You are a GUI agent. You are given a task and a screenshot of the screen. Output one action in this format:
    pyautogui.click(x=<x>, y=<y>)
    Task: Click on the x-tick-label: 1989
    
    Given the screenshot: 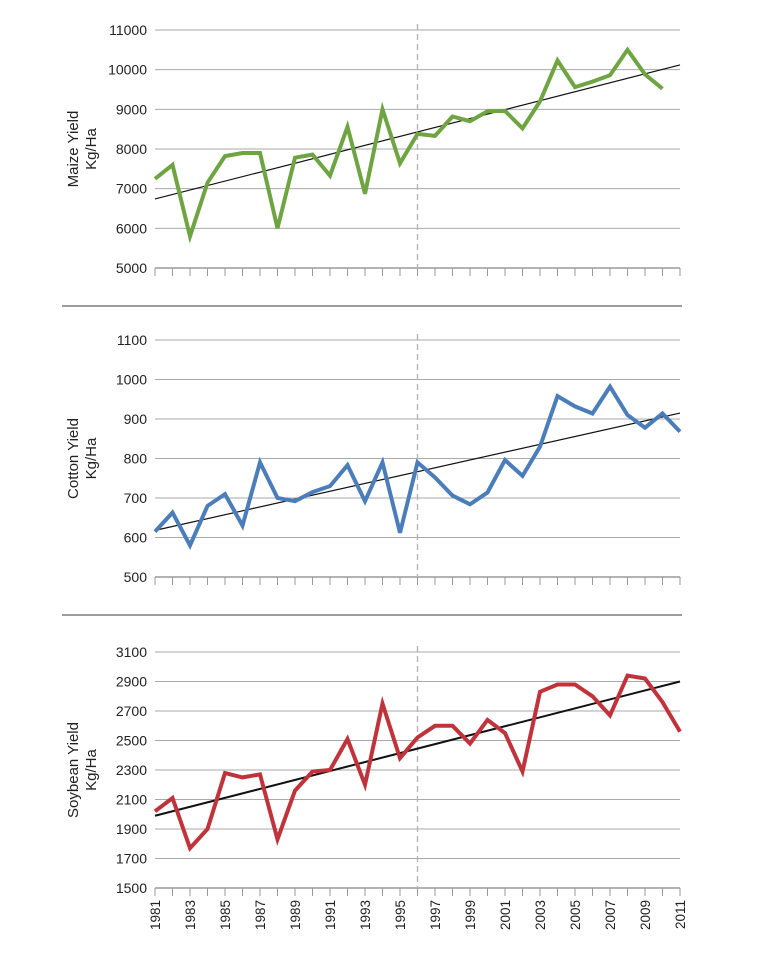 What is the action you would take?
    pyautogui.click(x=295, y=915)
    